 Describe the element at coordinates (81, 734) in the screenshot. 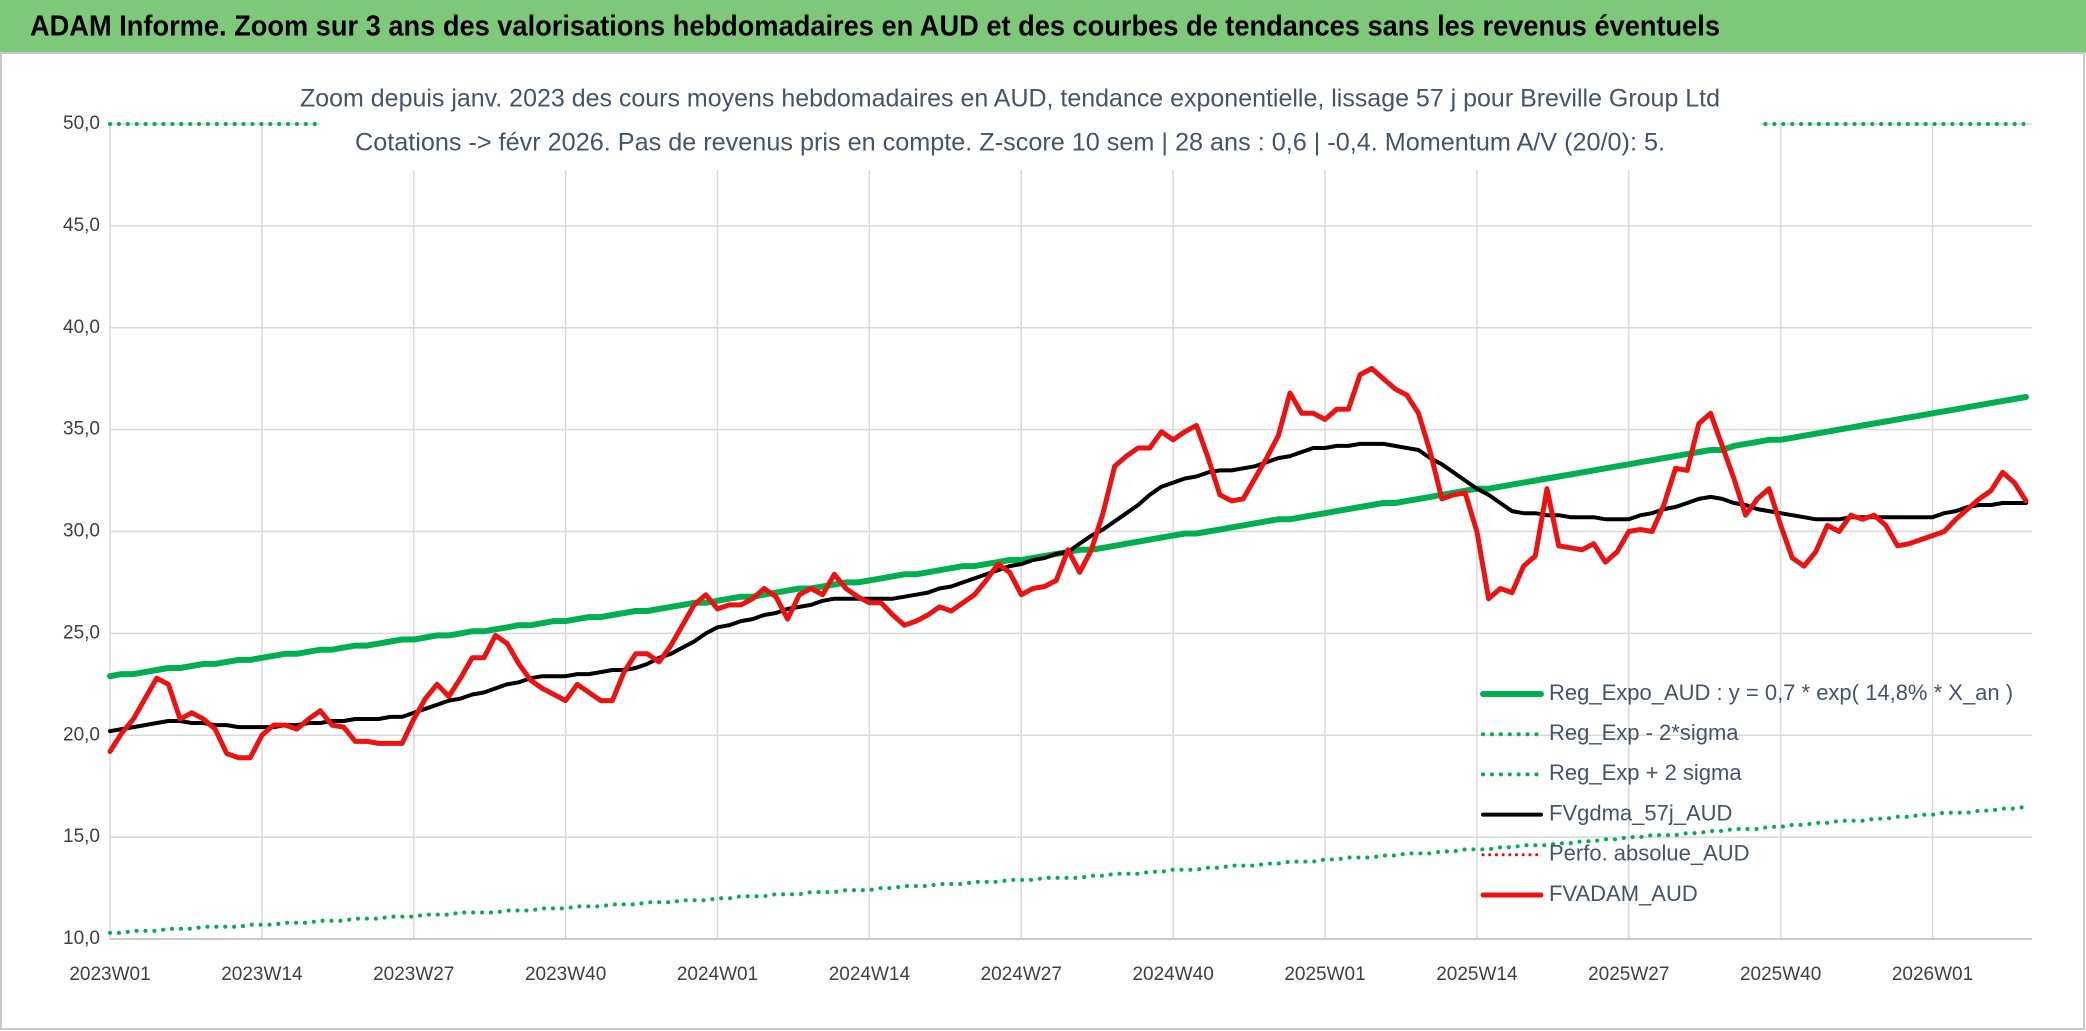

I see `y-tick-label: 20,0` at that location.